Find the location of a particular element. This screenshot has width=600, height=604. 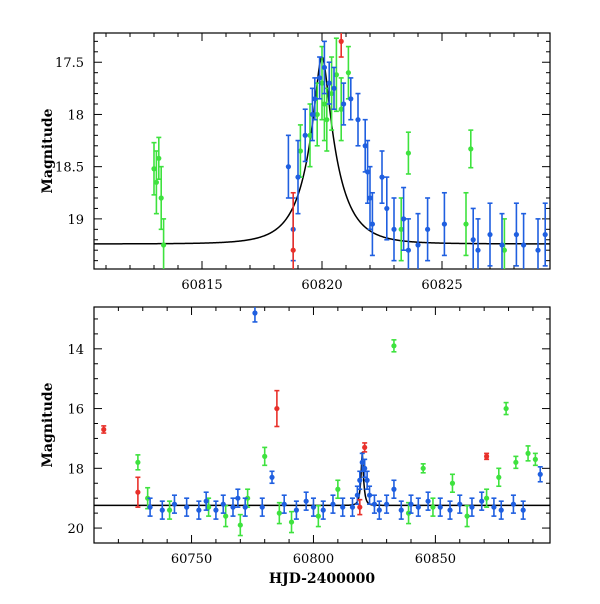

y-tick-label: 18.5 is located at coordinates (69, 168).